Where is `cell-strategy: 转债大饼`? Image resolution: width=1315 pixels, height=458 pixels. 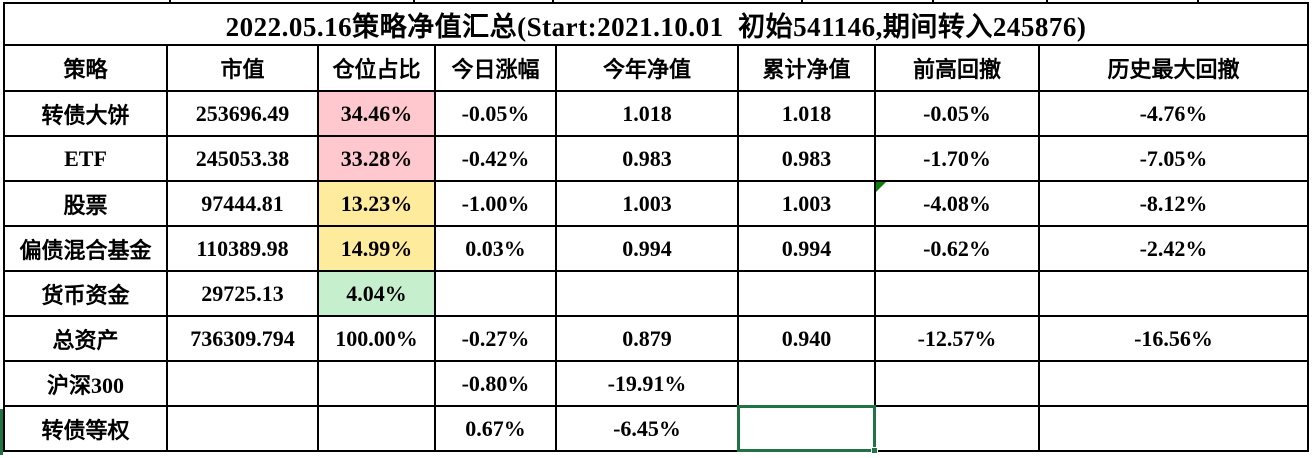 cell-strategy: 转债大饼 is located at coordinates (85, 113).